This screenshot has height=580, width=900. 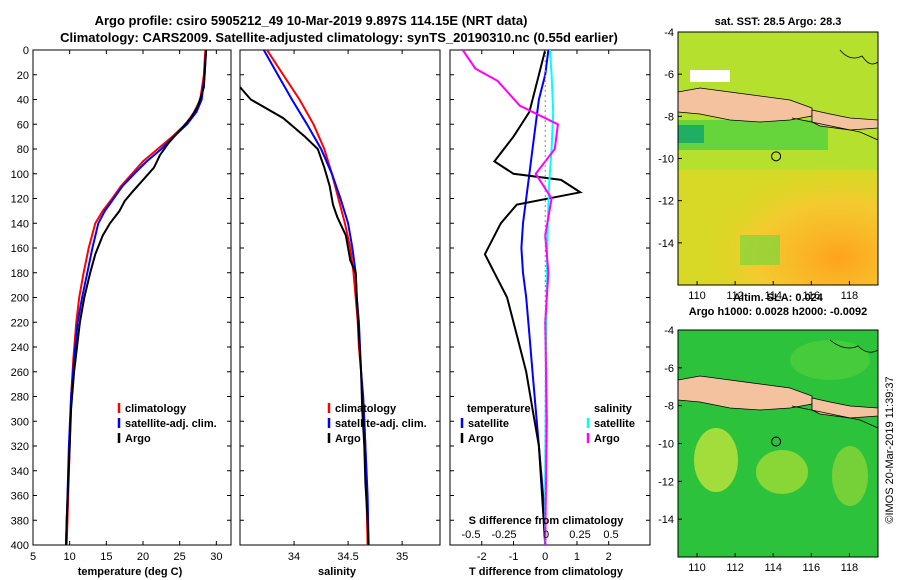 What do you see at coordinates (844, 120) in the screenshot?
I see `sst-land-islands` at bounding box center [844, 120].